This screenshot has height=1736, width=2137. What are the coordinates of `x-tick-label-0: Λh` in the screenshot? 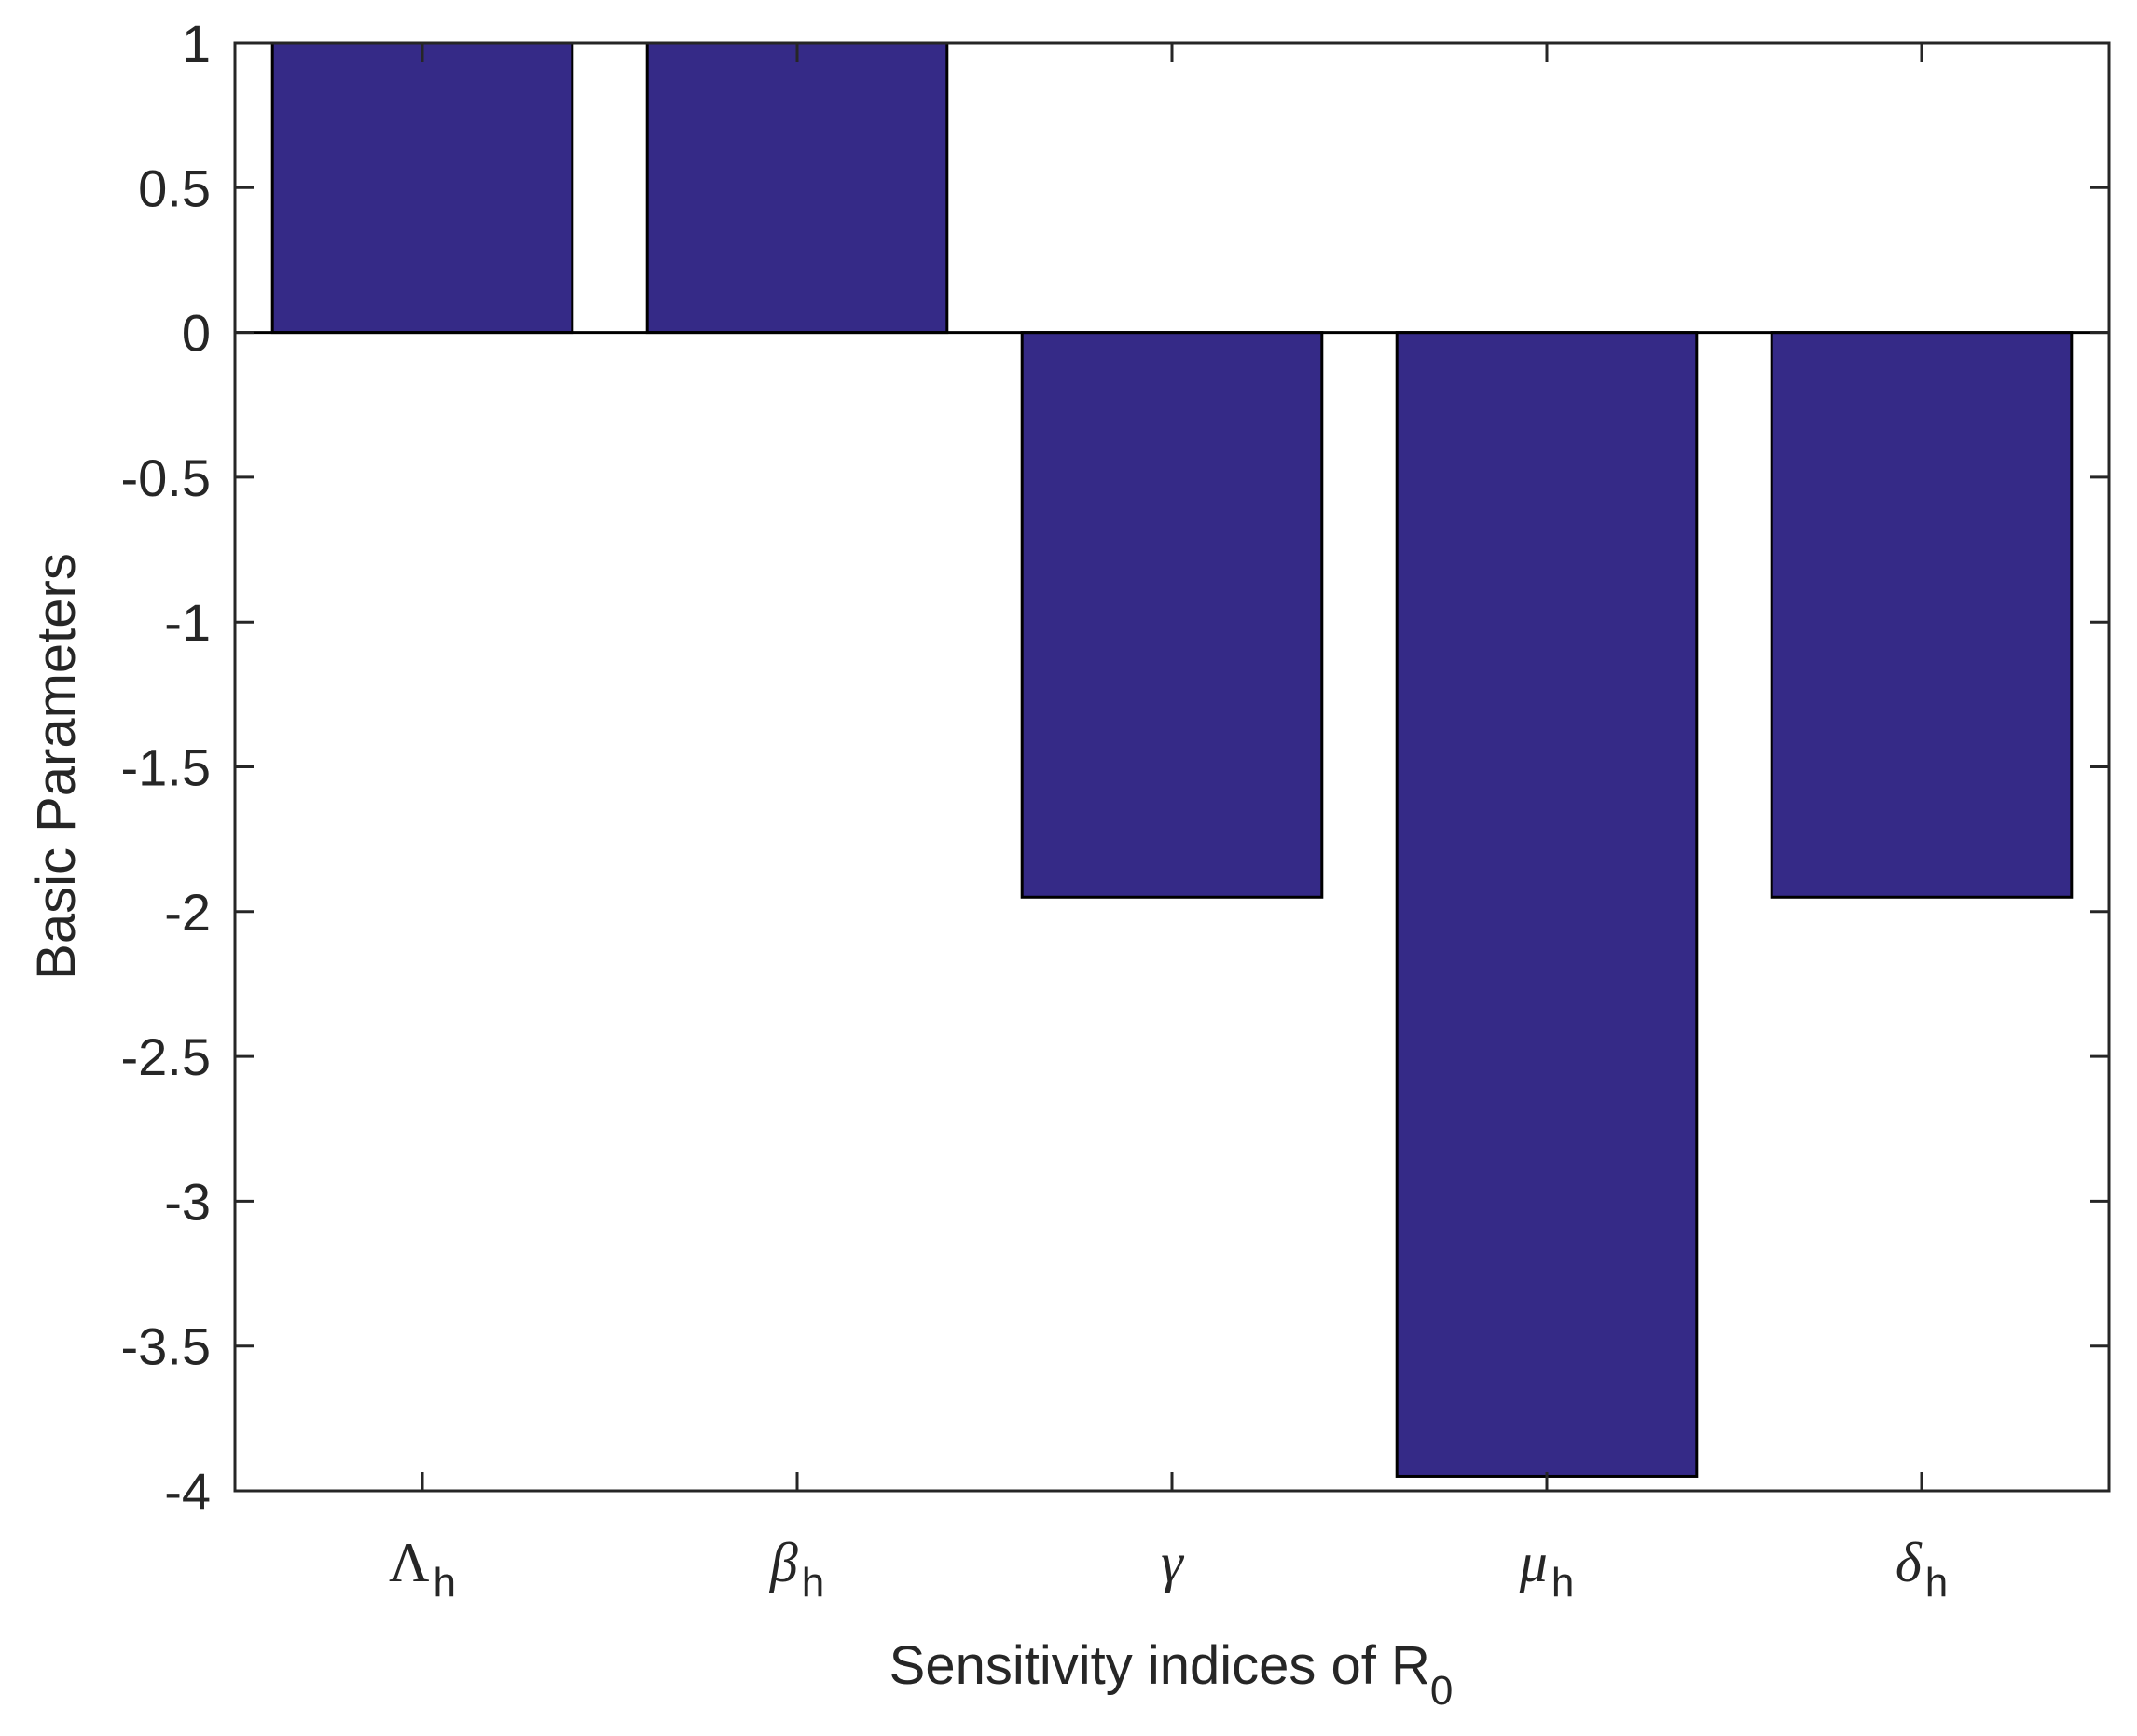 It's located at (422, 1568).